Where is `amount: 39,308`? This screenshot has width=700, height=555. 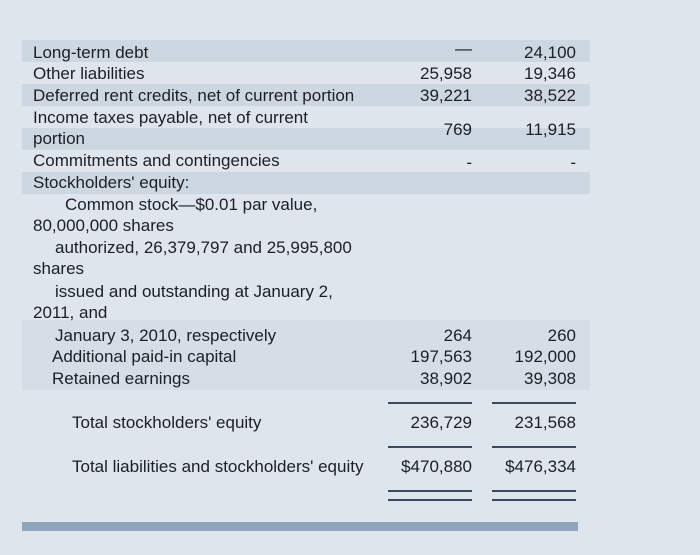 amount: 39,308 is located at coordinates (550, 378).